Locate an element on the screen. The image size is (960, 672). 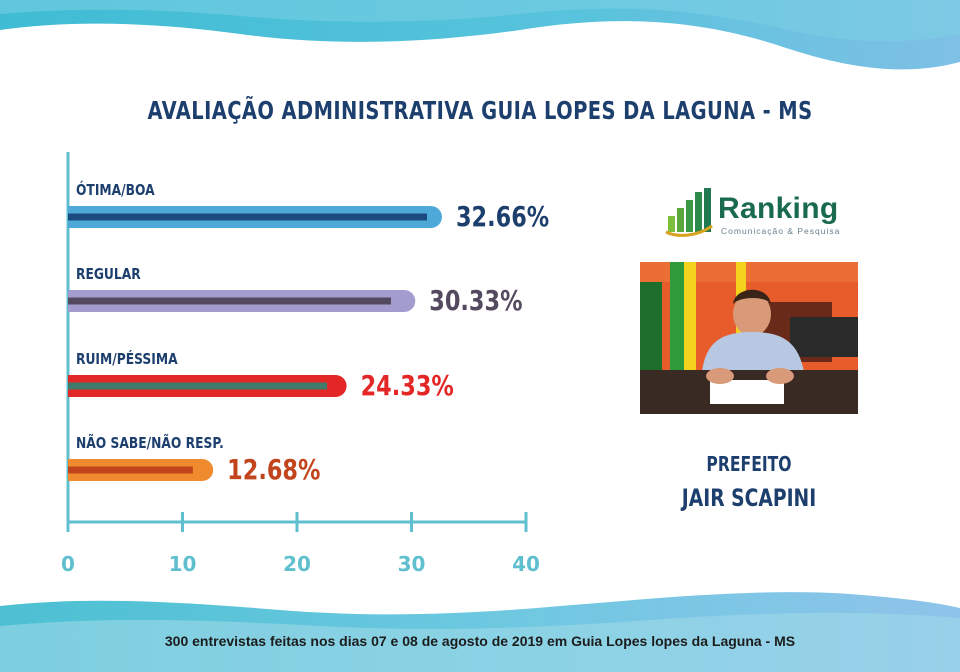
x-tick-label: 40 is located at coordinates (526, 564).